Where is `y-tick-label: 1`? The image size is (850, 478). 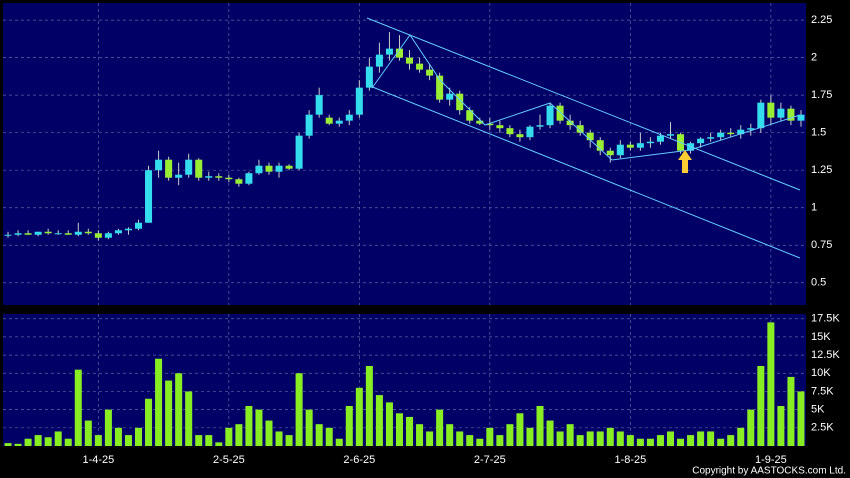
y-tick-label: 1 is located at coordinates (814, 208).